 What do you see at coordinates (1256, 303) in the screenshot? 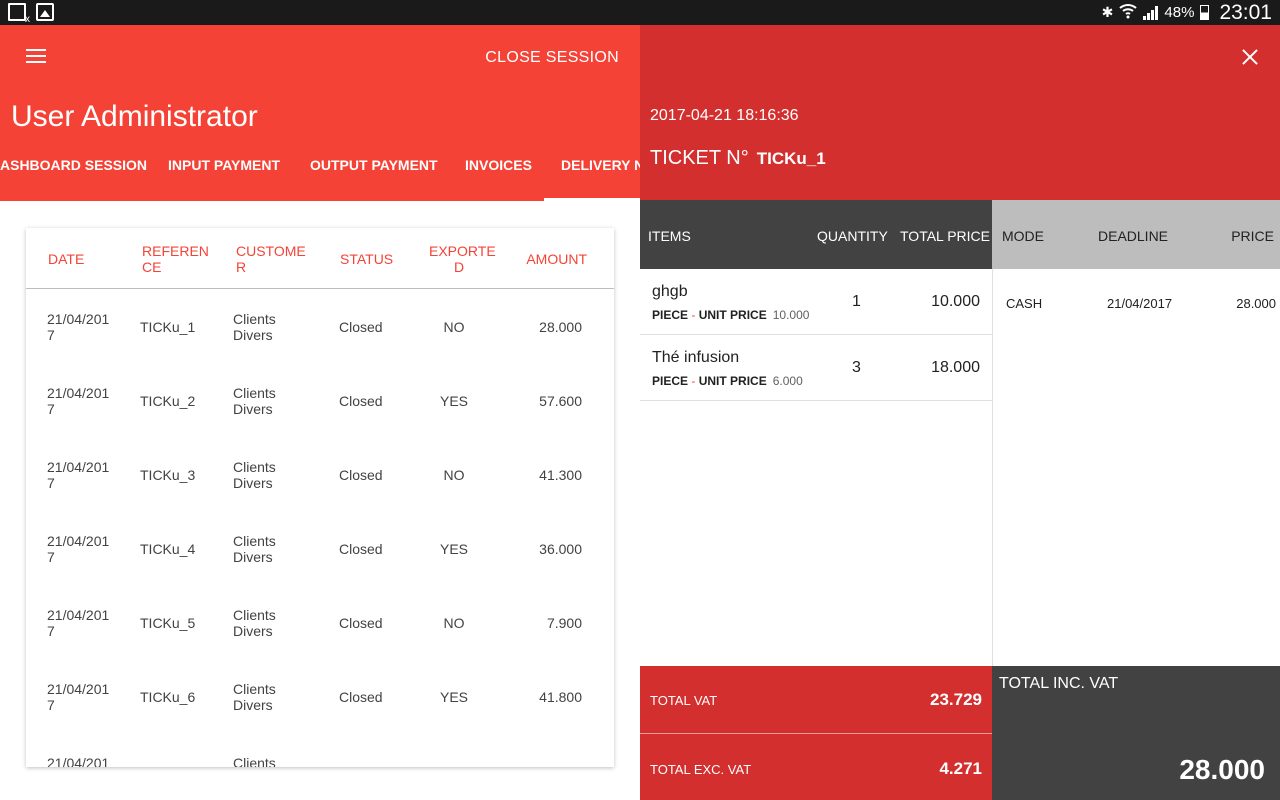
I see `payment-price: 28.000` at bounding box center [1256, 303].